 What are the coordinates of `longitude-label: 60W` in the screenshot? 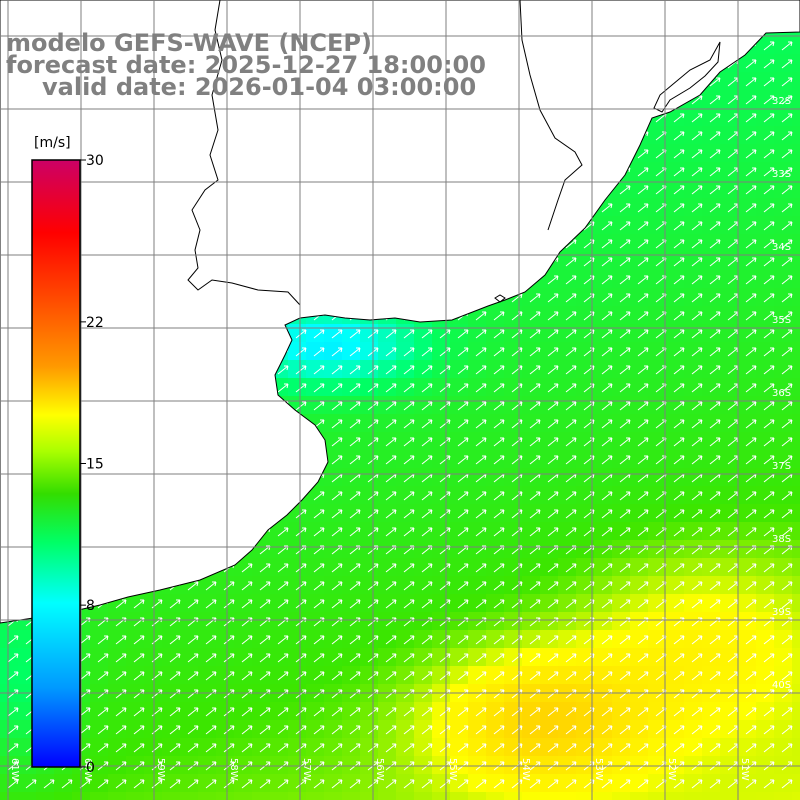 It's located at (87, 769).